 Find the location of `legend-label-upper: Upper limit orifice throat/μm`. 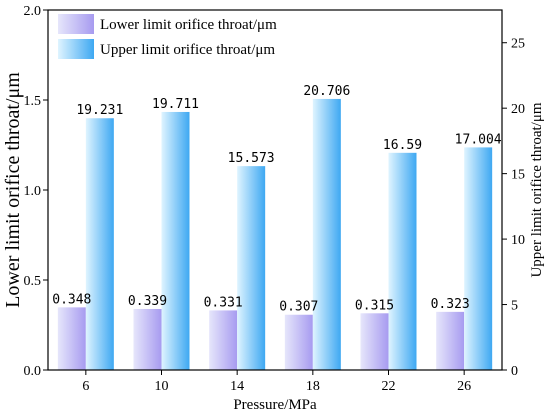

legend-label-upper: Upper limit orifice throat/μm is located at coordinates (187, 50).